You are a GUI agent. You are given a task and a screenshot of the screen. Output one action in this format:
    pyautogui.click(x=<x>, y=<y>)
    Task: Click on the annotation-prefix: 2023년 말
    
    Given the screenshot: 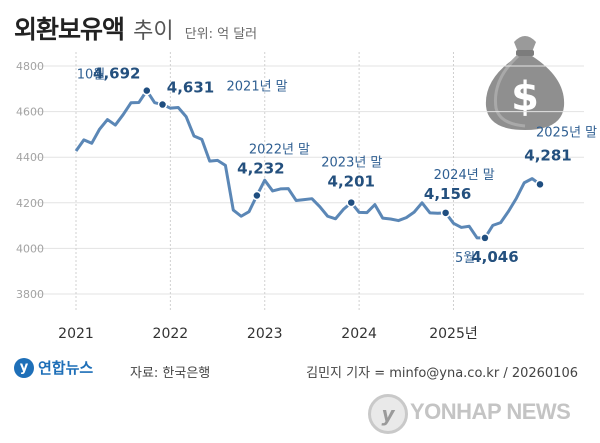 What is the action you would take?
    pyautogui.click(x=351, y=163)
    